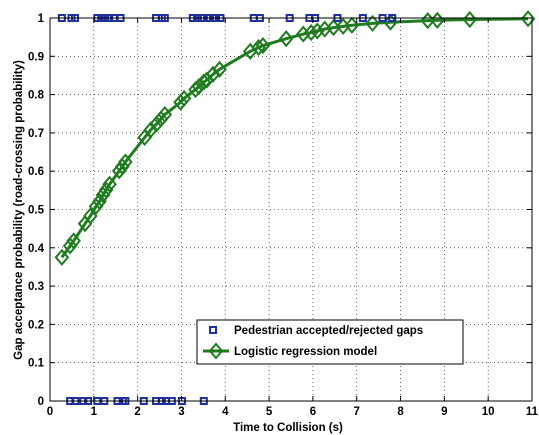 The height and width of the screenshot is (435, 539). I want to click on legend-diamond-marker, so click(216, 351).